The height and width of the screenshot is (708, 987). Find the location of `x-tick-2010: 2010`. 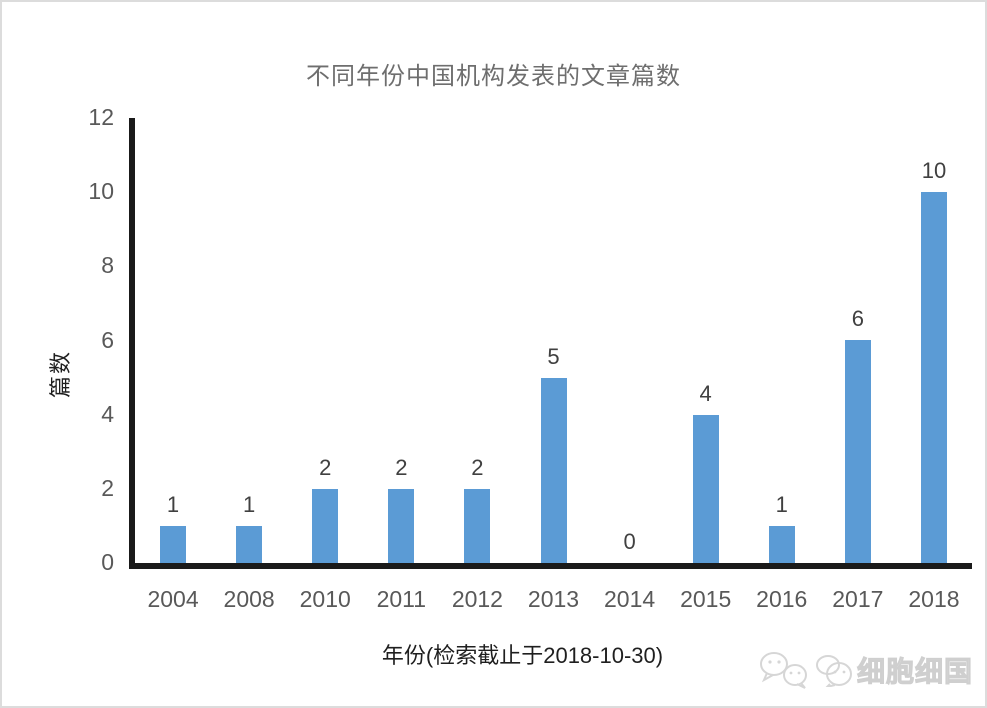

x-tick-2010: 2010 is located at coordinates (325, 599).